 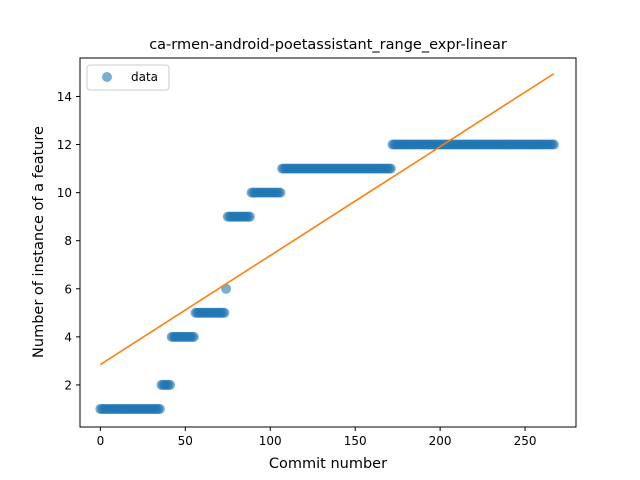 I want to click on x-tick-label: 100, so click(x=270, y=441).